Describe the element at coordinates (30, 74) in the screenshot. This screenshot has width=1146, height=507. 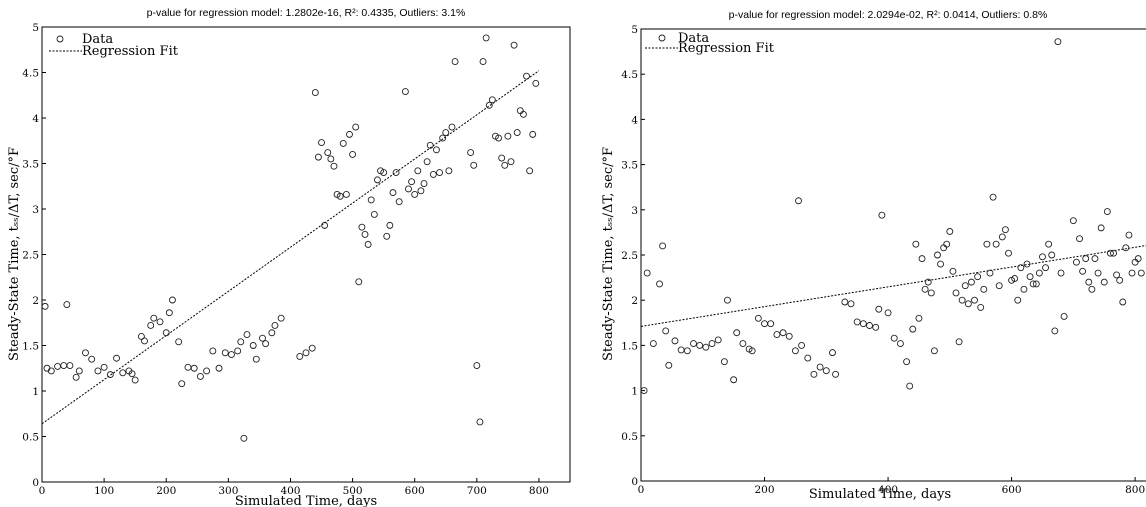
I see `left-y-tick-label: 4.5` at that location.